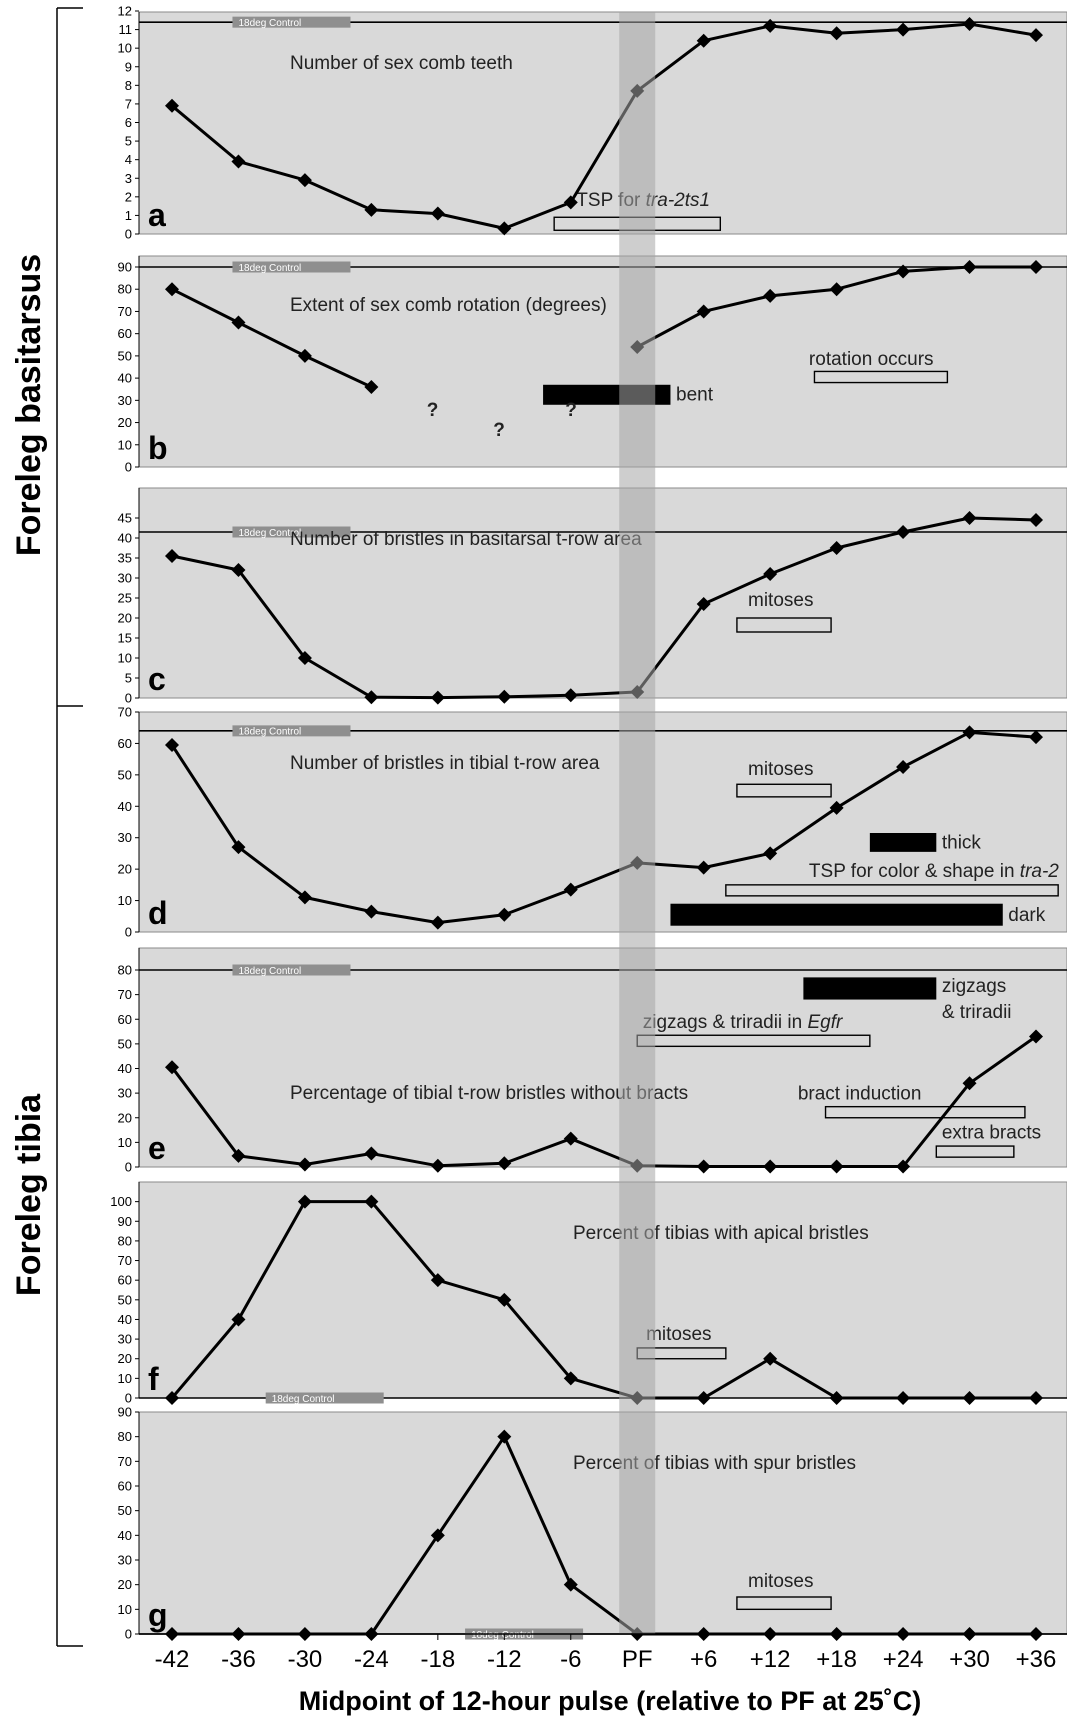  I want to click on y-axis: 0 5 10 15 20 25 30 35 40 45, so click(129, 597).